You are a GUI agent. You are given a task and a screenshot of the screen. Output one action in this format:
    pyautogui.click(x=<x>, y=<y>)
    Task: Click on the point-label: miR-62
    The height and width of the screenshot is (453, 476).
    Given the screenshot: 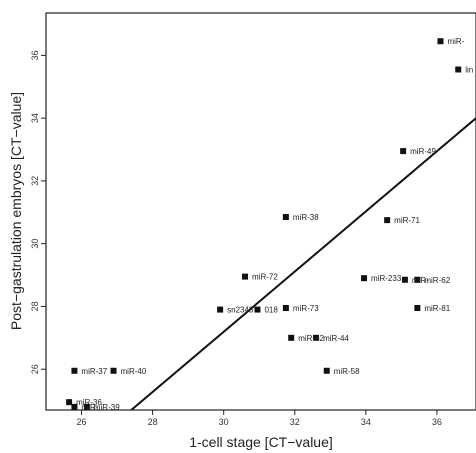 What is the action you would take?
    pyautogui.click(x=437, y=280)
    